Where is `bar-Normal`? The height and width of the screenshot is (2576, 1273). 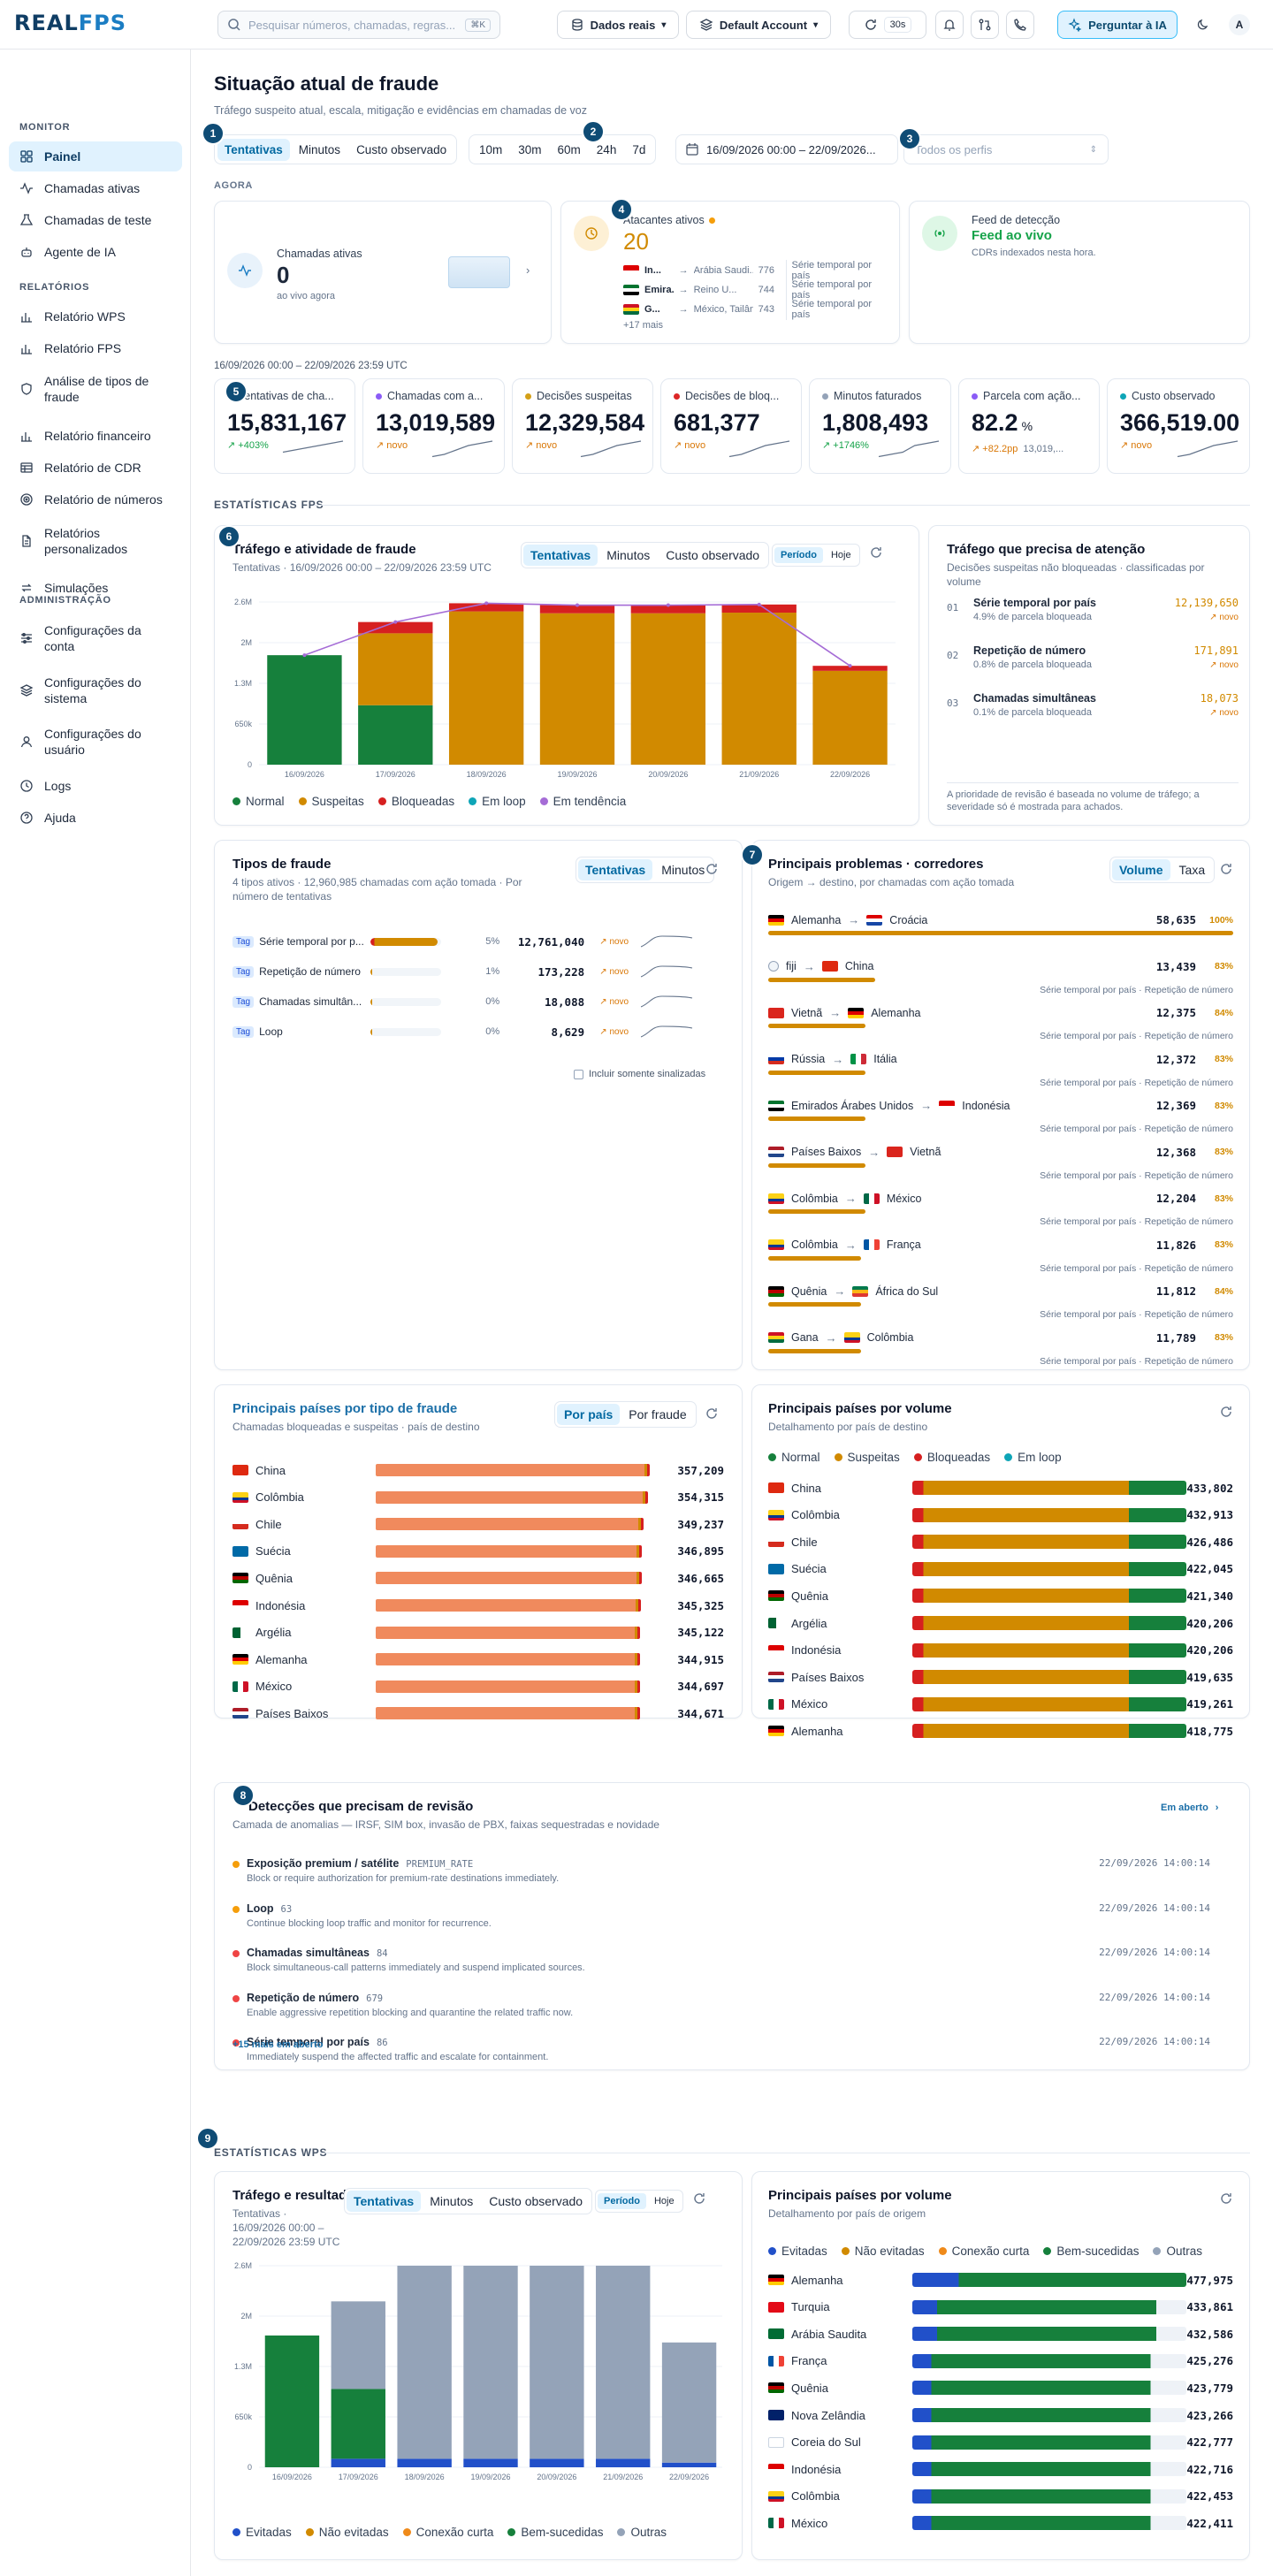 bar-Normal is located at coordinates (304, 710).